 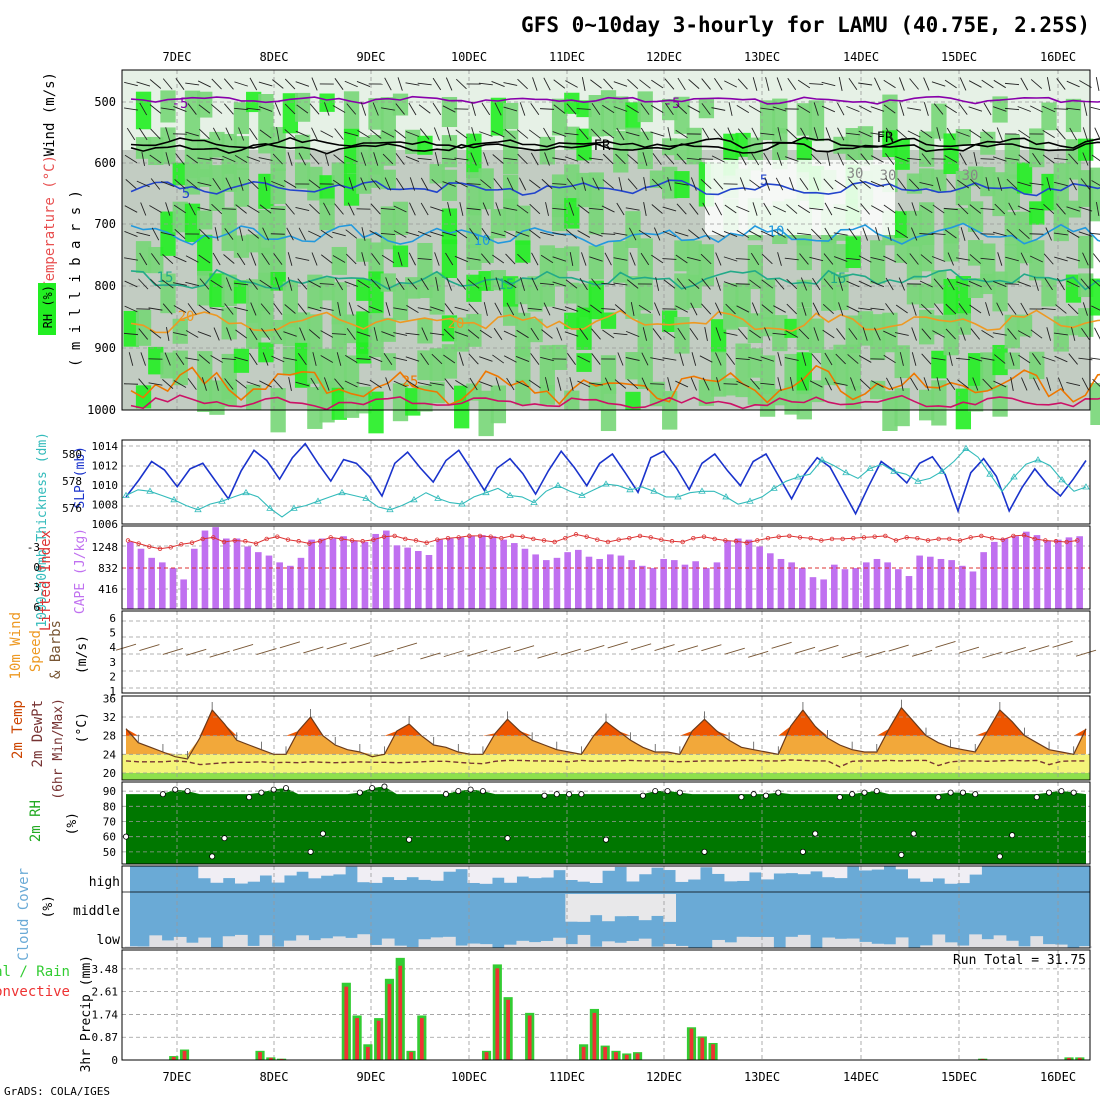 What do you see at coordinates (229, 872) in the screenshot?
I see `cloud-high-clear` at bounding box center [229, 872].